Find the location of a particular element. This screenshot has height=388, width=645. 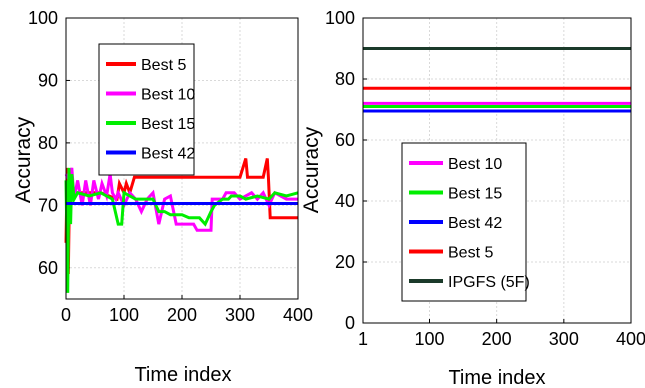

y-tick-label: 20 is located at coordinates (345, 262).